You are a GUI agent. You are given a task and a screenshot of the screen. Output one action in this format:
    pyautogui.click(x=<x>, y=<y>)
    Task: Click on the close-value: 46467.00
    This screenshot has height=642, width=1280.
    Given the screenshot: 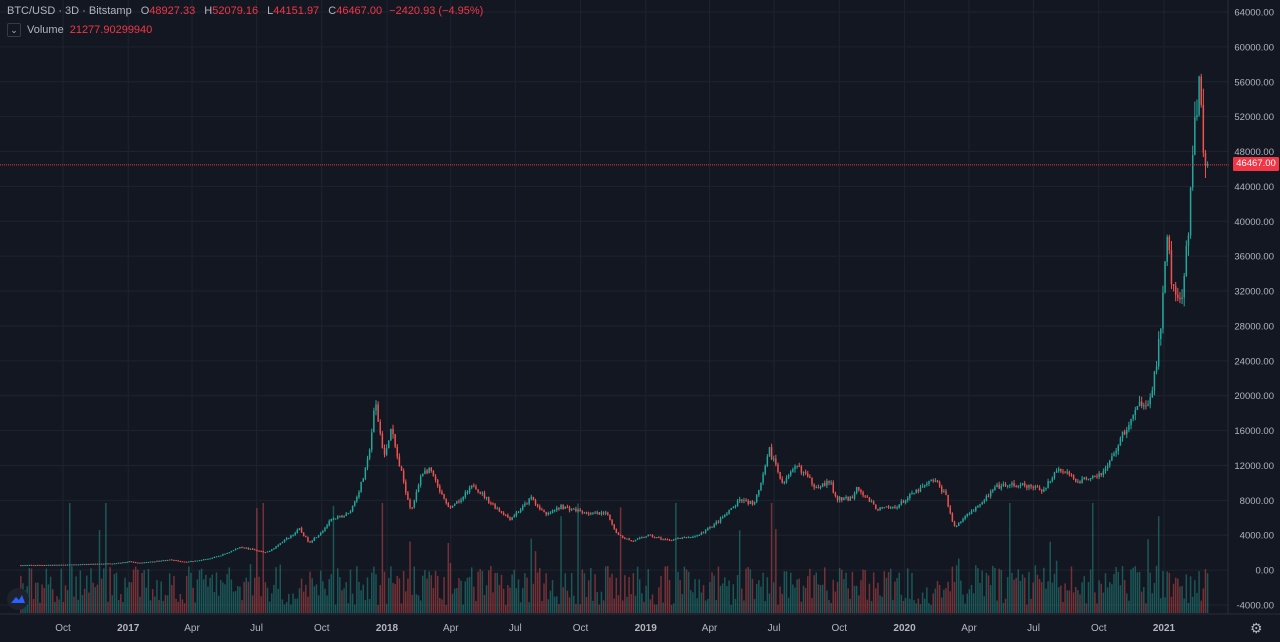 What is the action you would take?
    pyautogui.click(x=359, y=11)
    